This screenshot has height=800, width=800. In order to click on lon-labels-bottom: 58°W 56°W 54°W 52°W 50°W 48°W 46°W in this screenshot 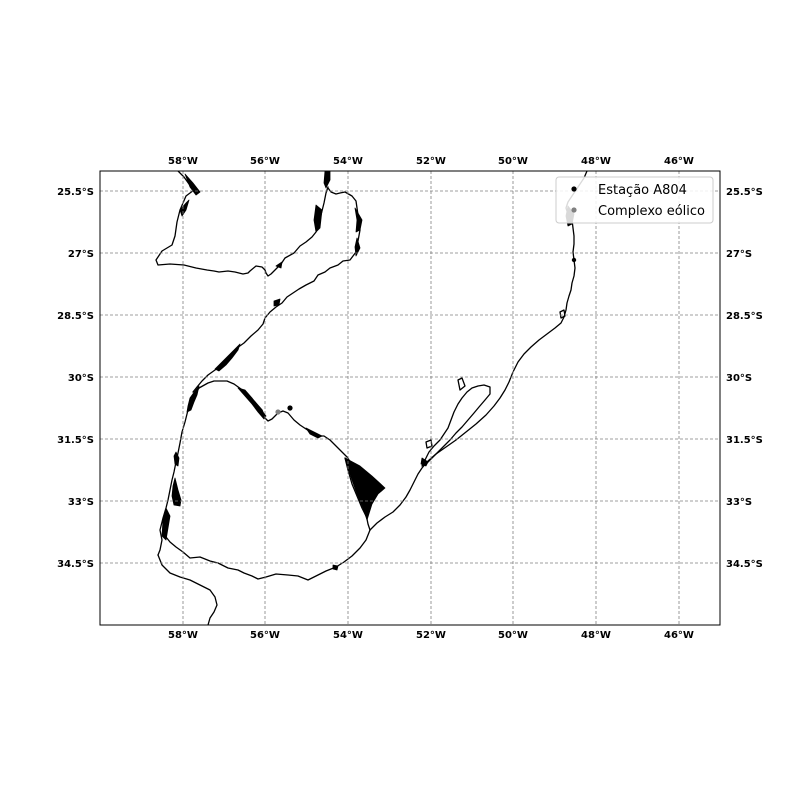, I will do `click(431, 635)`.